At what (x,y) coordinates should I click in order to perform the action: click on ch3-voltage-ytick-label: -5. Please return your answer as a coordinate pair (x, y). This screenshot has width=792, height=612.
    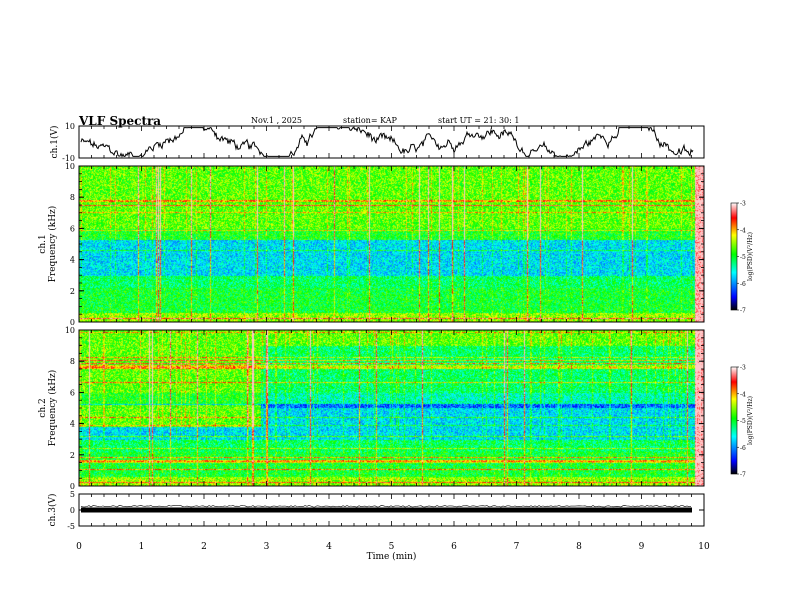
    Looking at the image, I should click on (71, 526).